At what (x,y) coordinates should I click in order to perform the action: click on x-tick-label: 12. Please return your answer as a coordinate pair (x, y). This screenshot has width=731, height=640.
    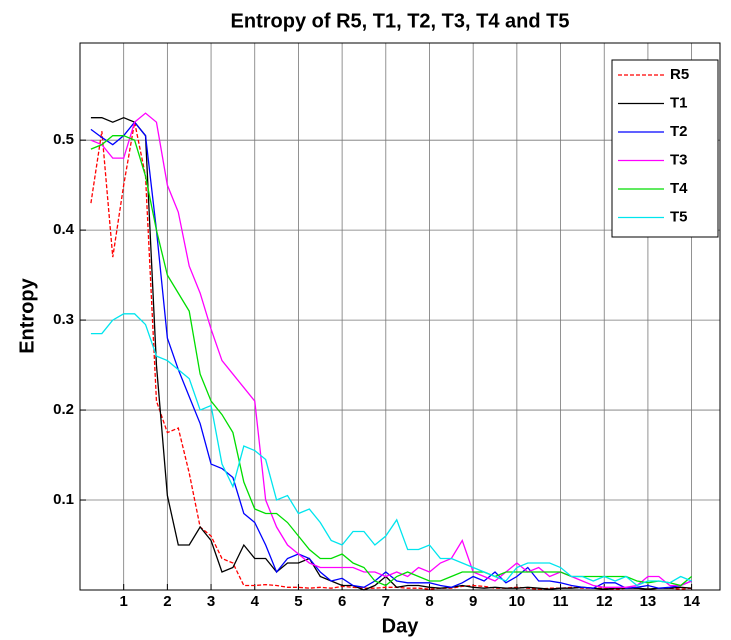
    Looking at the image, I should click on (604, 601).